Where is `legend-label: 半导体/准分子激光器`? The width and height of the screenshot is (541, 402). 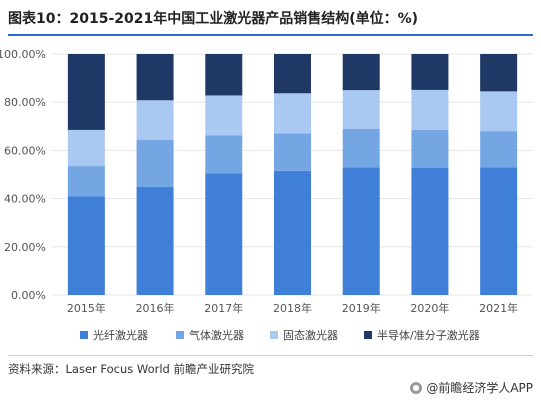 legend-label: 半导体/准分子激光器 is located at coordinates (428, 335).